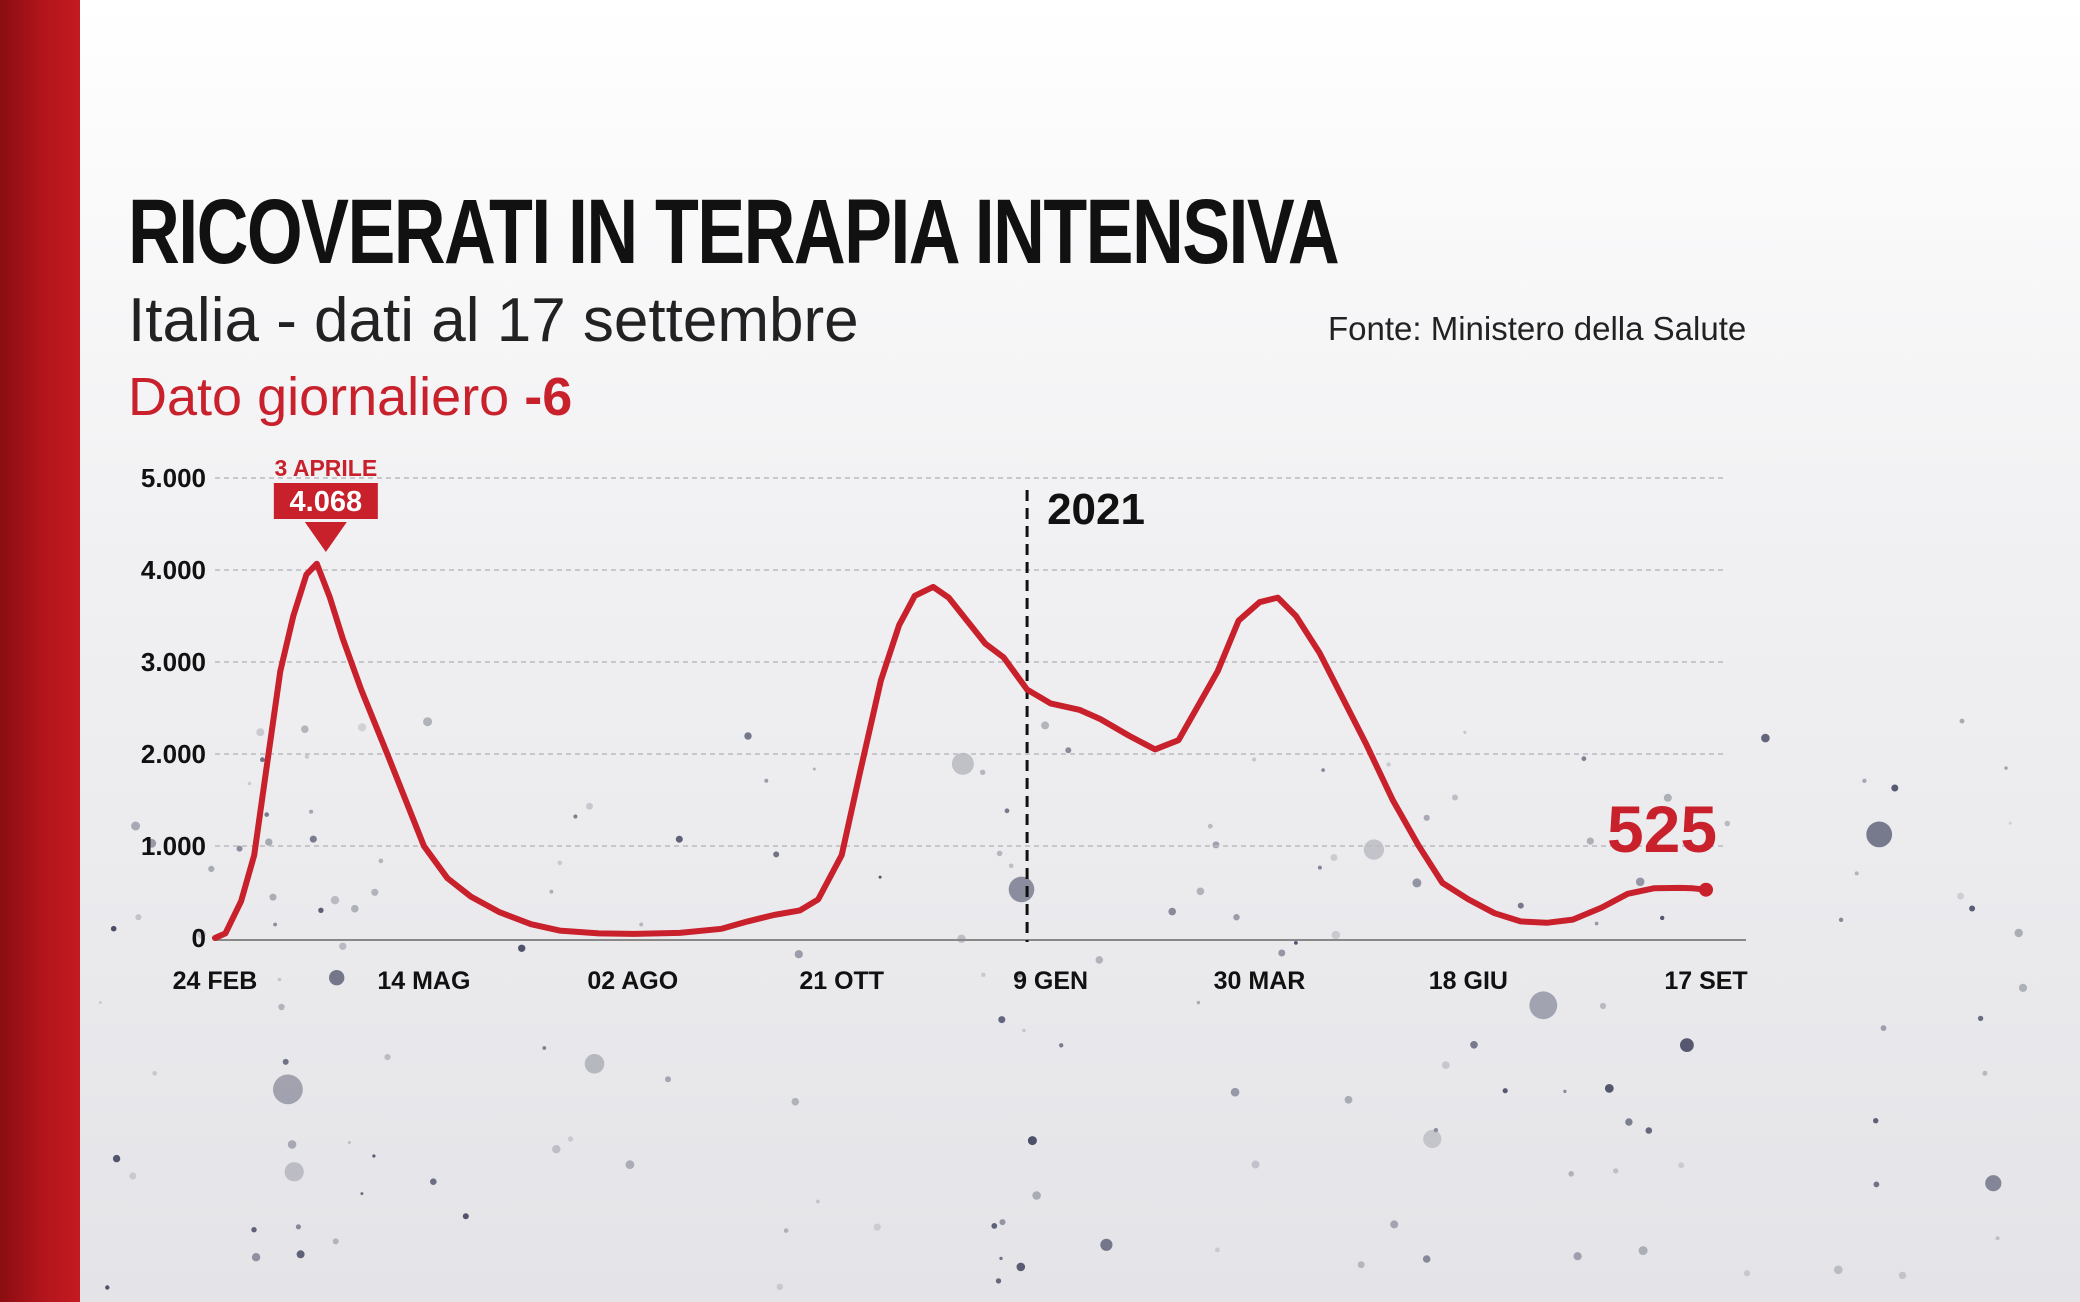 This screenshot has width=2080, height=1302. Describe the element at coordinates (173, 570) in the screenshot. I see `y-tick-label: 4.000` at that location.